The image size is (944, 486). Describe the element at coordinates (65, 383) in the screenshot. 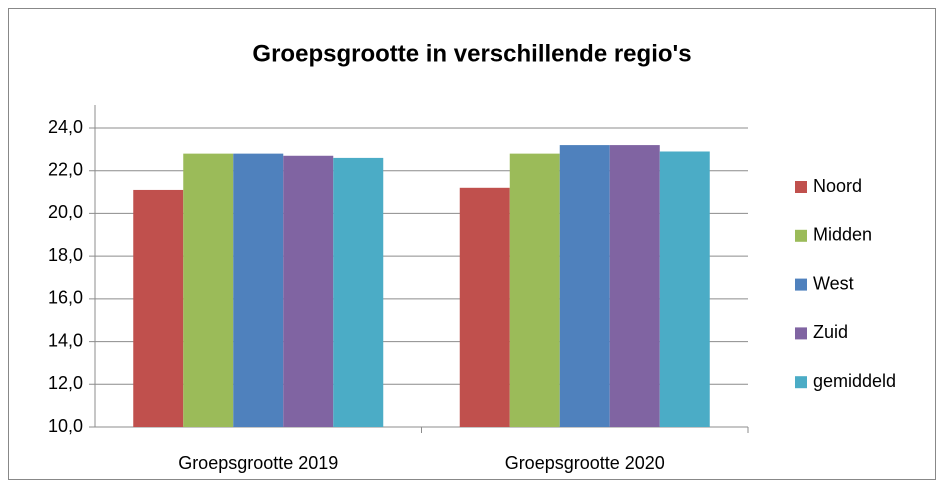

I see `y-tick-label: 12,0` at that location.